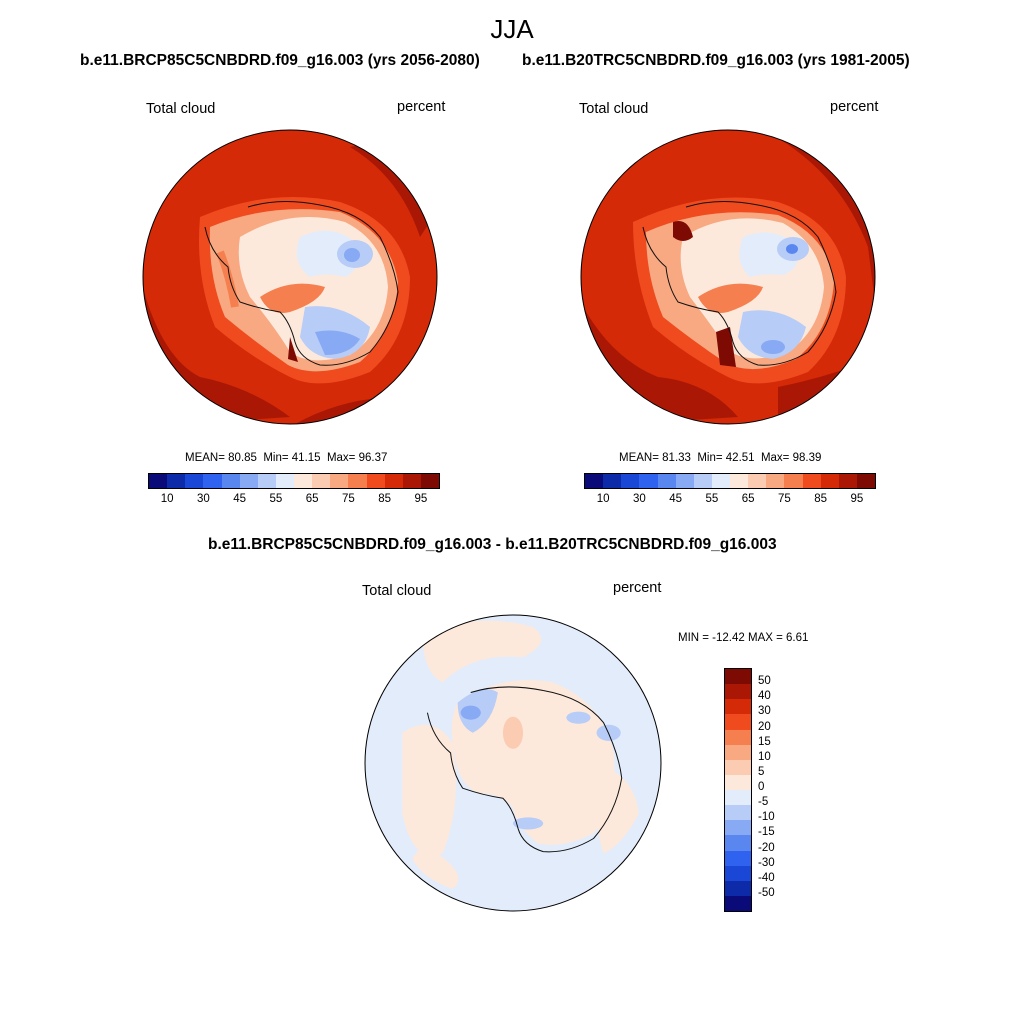 The width and height of the screenshot is (1024, 1024). I want to click on diff-colorbar-tick-label: -50, so click(766, 892).